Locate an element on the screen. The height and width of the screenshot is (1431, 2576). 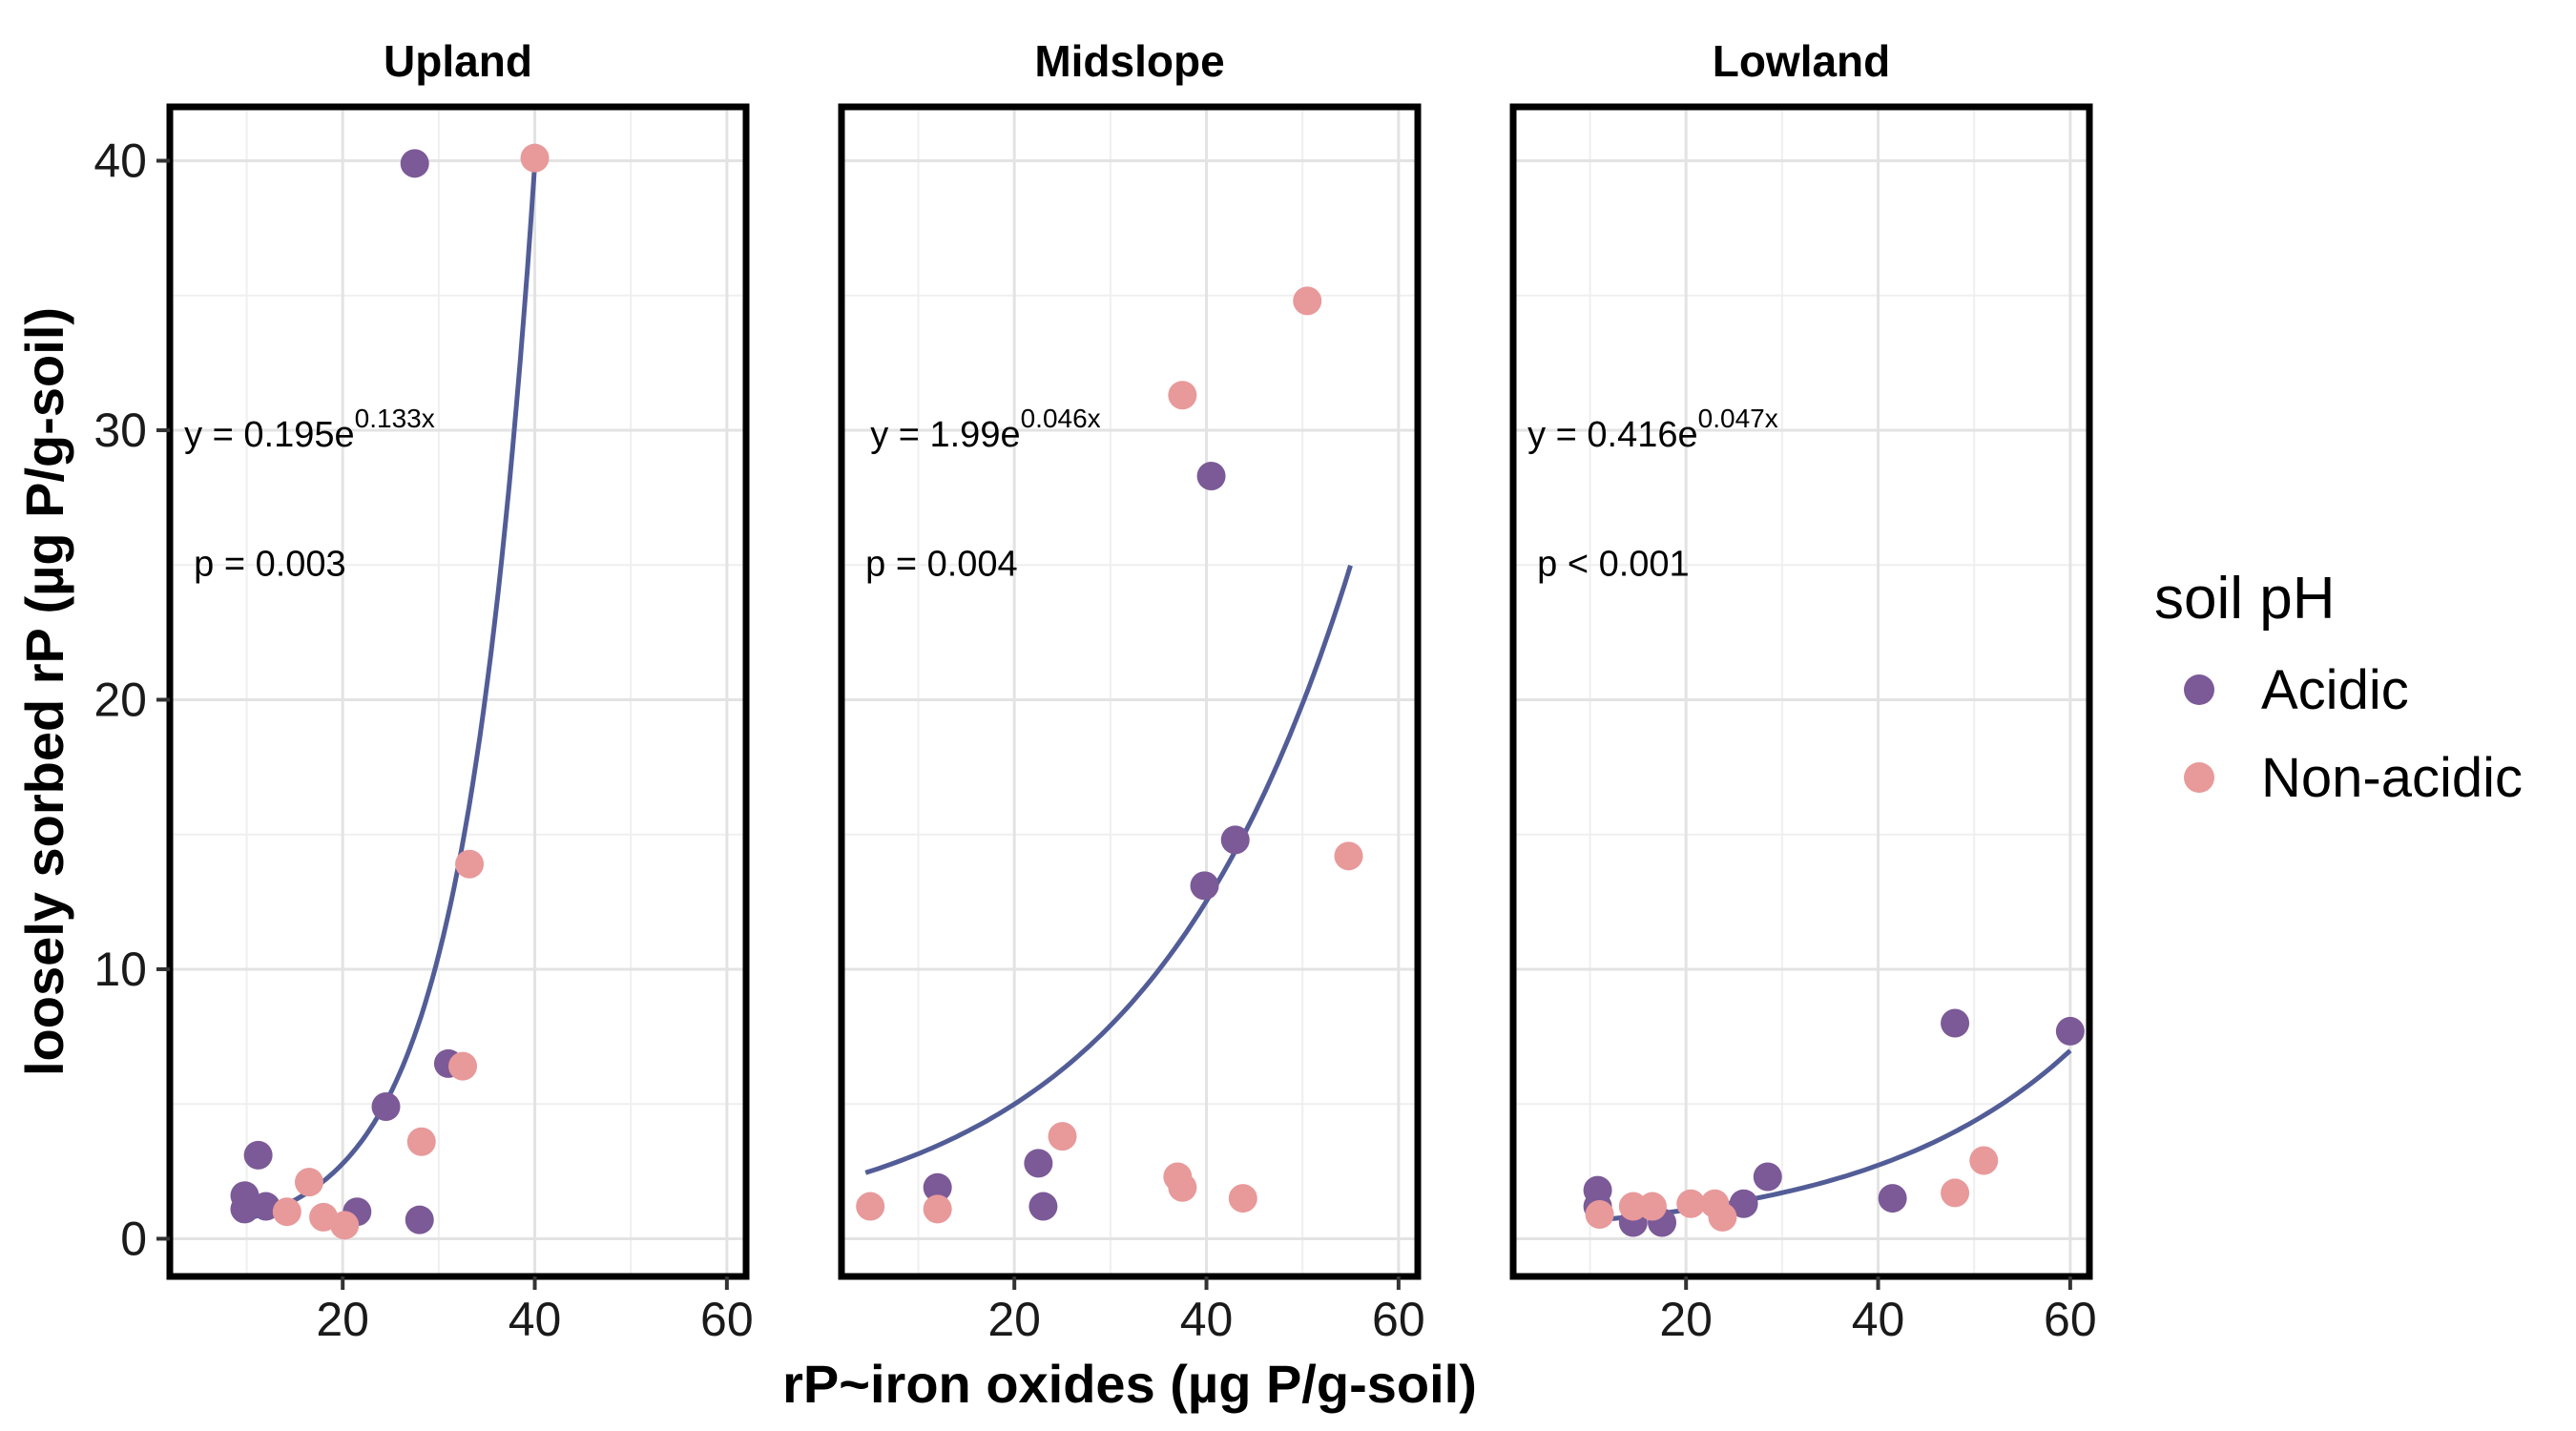
equation-exponent: 0.046x is located at coordinates (1061, 418).